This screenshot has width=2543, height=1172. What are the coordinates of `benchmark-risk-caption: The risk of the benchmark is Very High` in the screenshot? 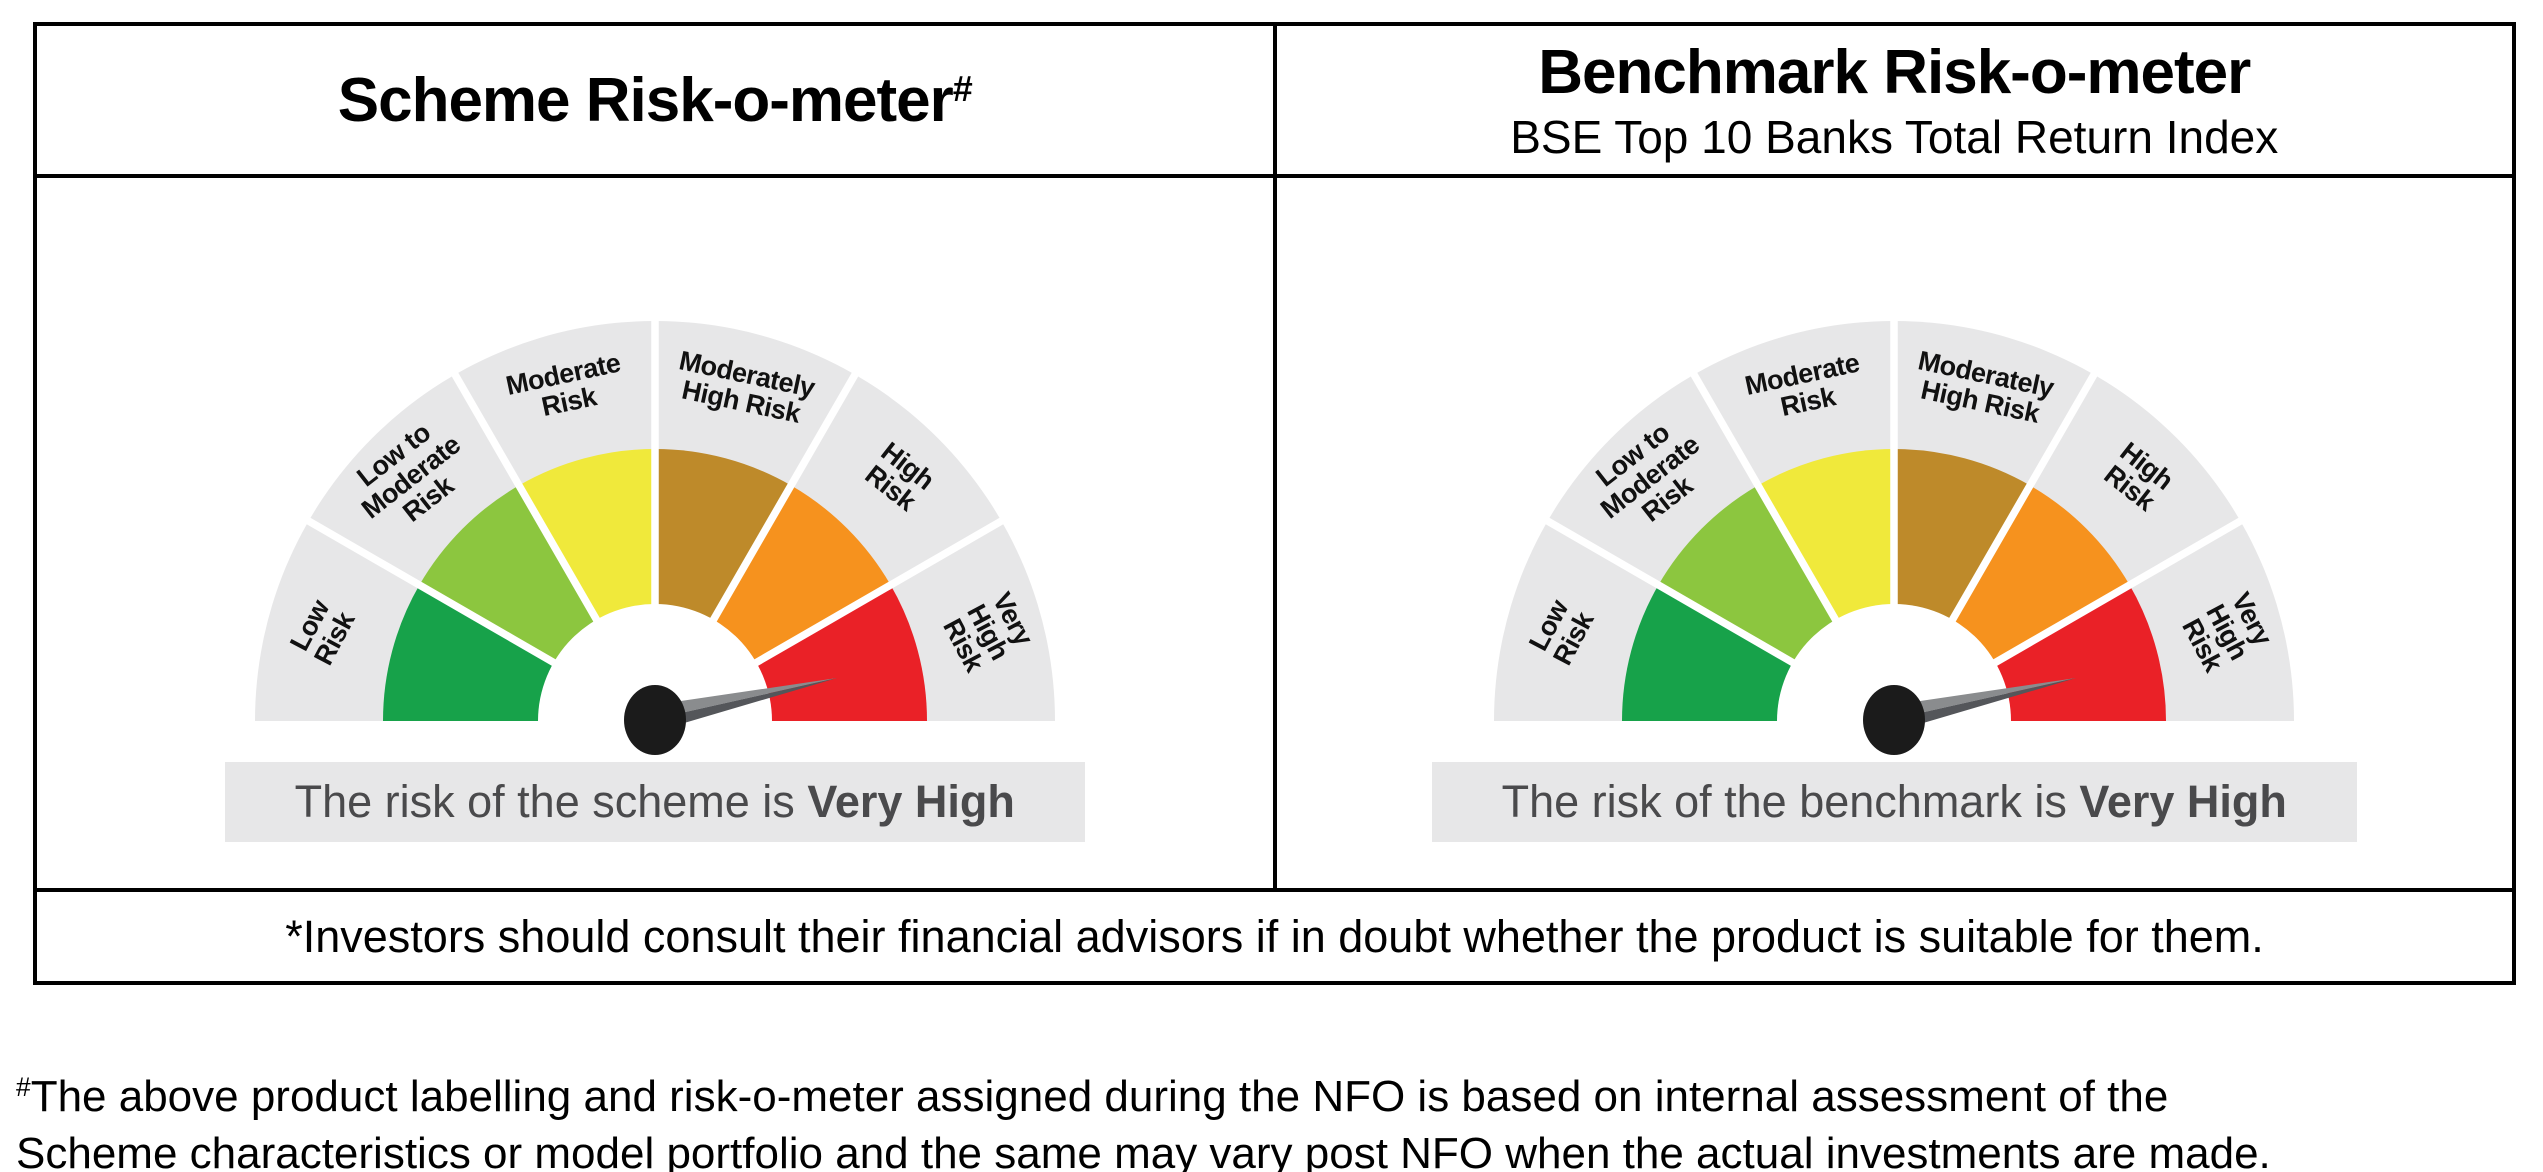 It's located at (1894, 802).